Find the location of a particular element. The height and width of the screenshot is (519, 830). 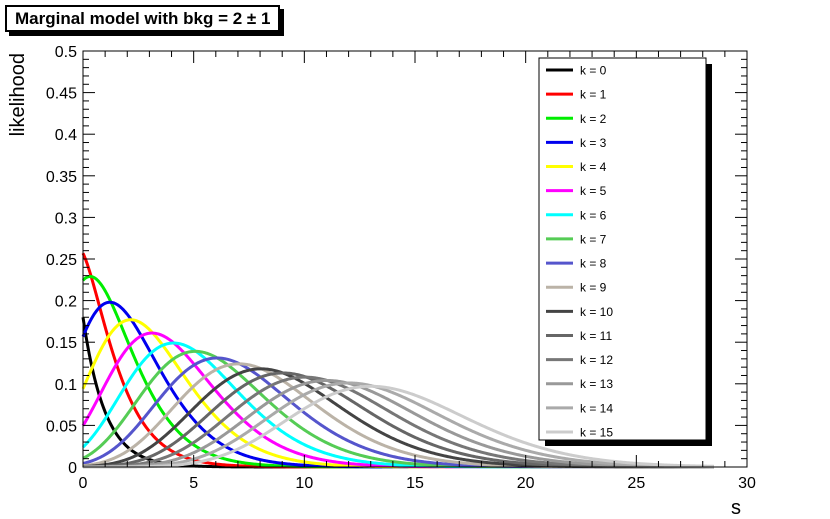

y-tick-label: 0.45 is located at coordinates (61, 94).